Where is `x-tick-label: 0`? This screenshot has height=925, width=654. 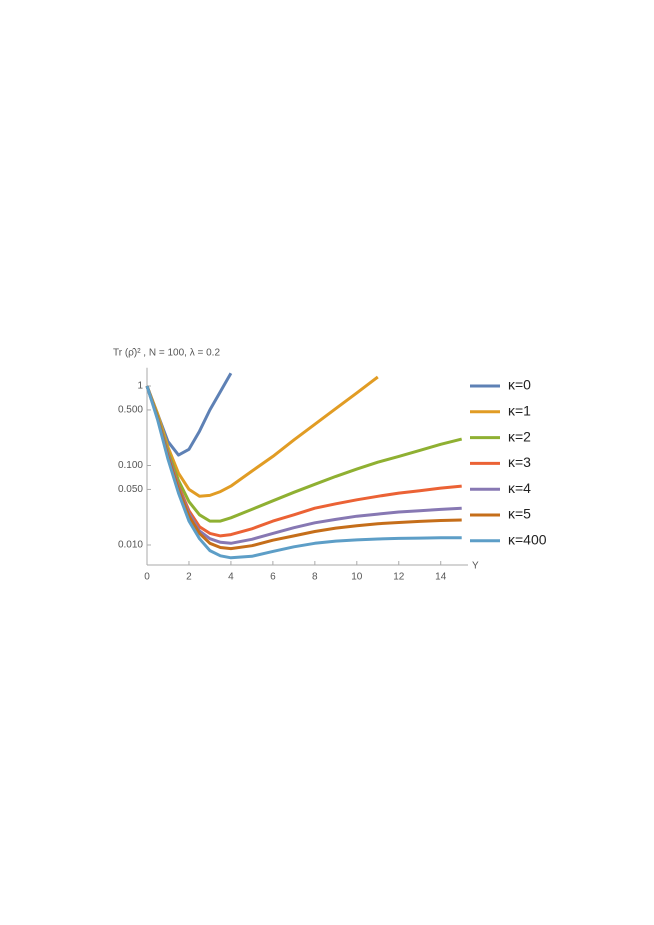
x-tick-label: 0 is located at coordinates (147, 577).